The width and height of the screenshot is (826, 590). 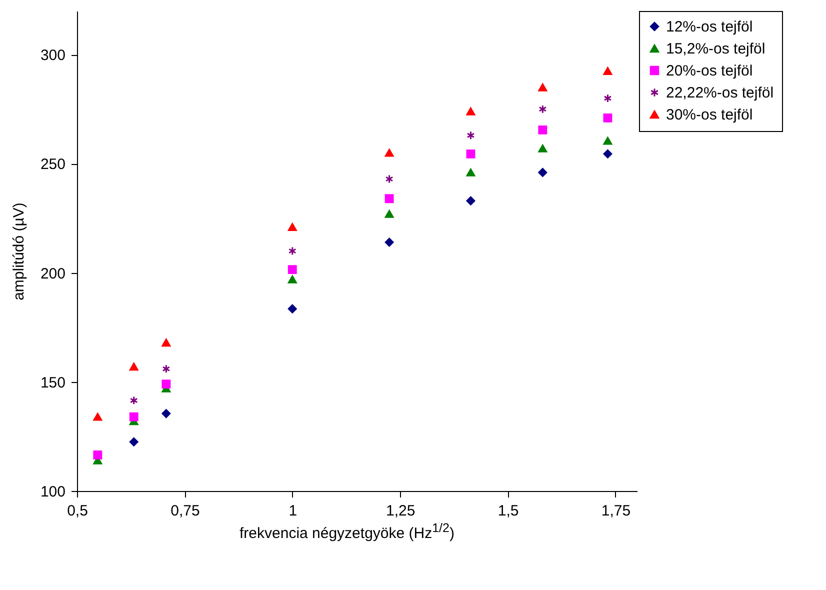 I want to click on x-tick-label: 1, so click(x=293, y=511).